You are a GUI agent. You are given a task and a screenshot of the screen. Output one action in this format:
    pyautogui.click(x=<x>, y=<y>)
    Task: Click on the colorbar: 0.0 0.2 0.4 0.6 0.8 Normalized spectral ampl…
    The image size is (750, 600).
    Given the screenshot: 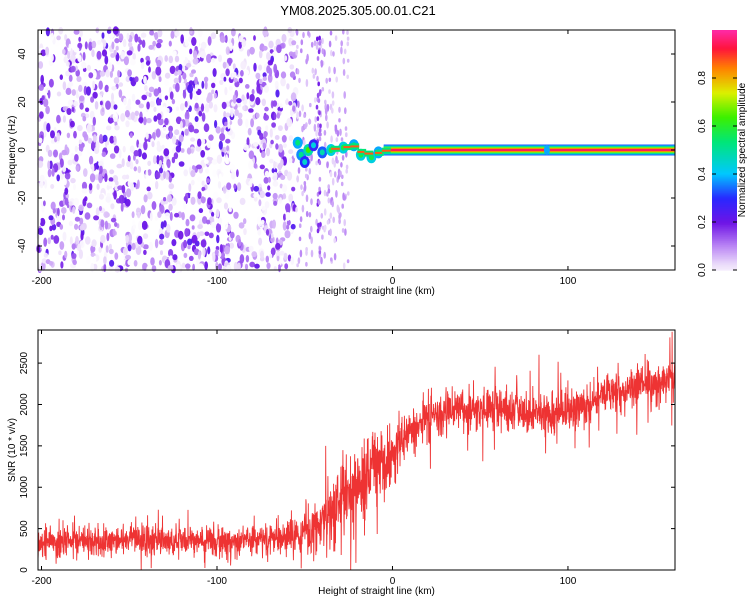 What is the action you would take?
    pyautogui.click(x=722, y=153)
    